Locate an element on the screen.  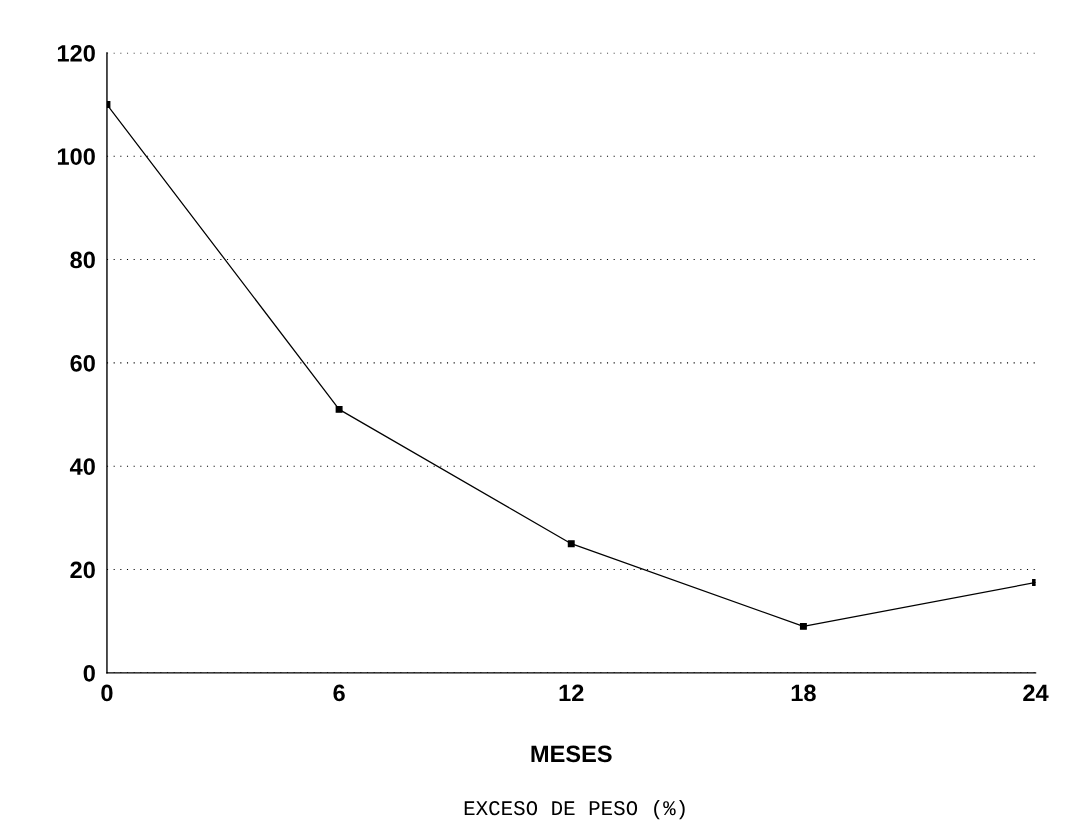
x-tick-label: 24 is located at coordinates (1036, 693).